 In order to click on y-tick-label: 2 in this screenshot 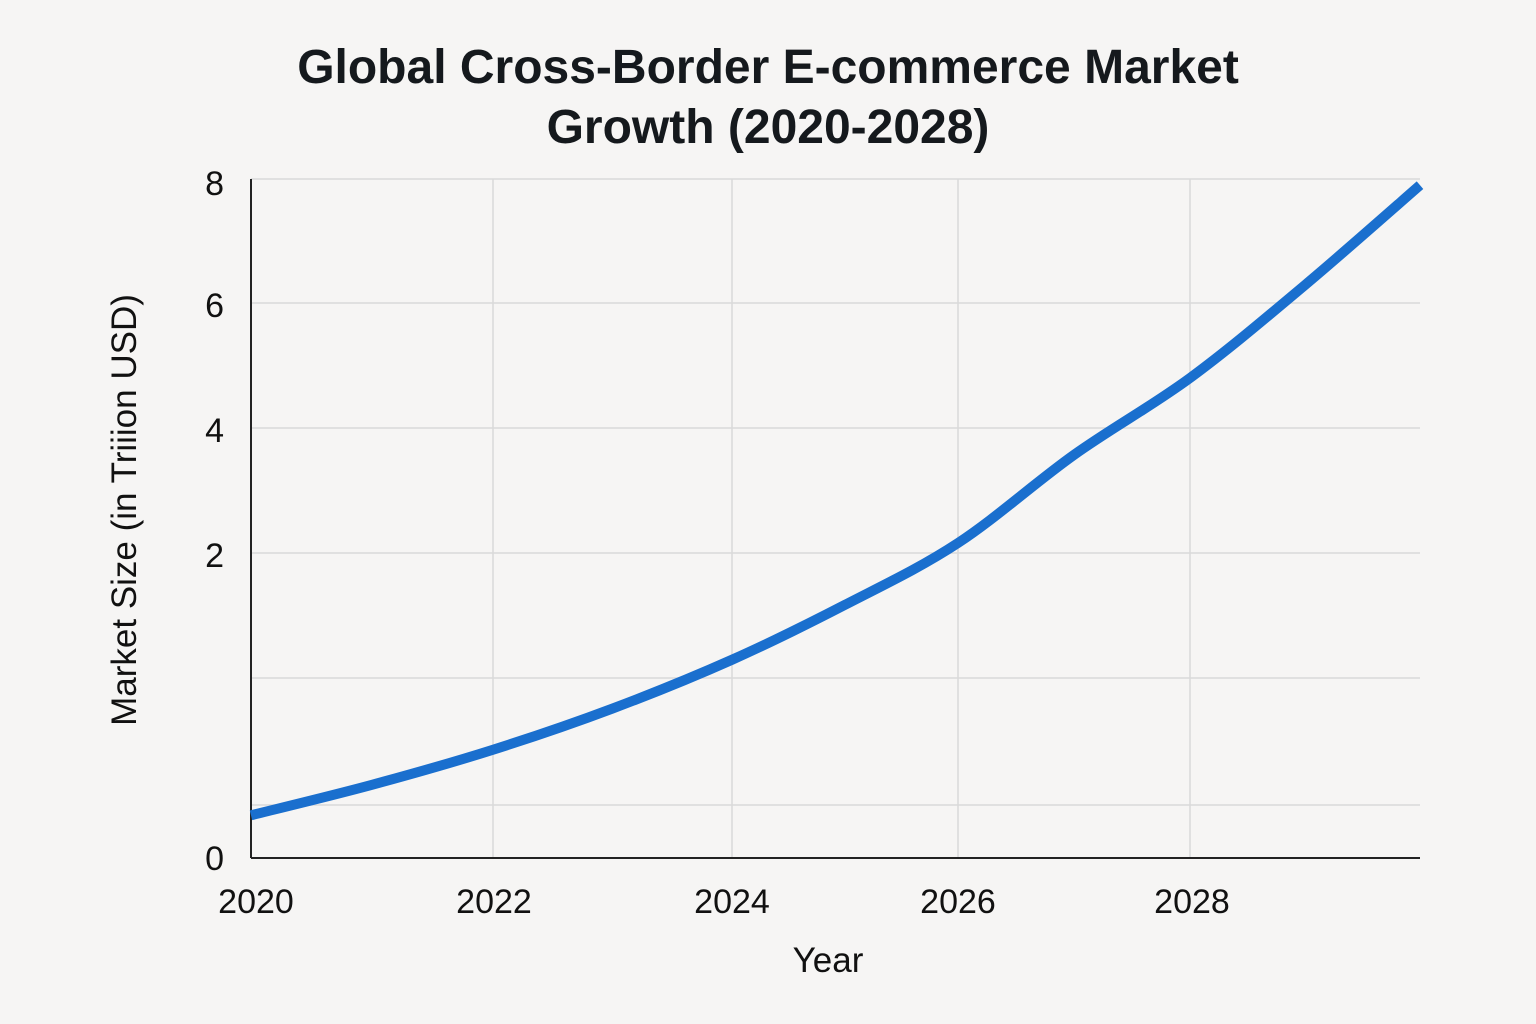, I will do `click(214, 556)`.